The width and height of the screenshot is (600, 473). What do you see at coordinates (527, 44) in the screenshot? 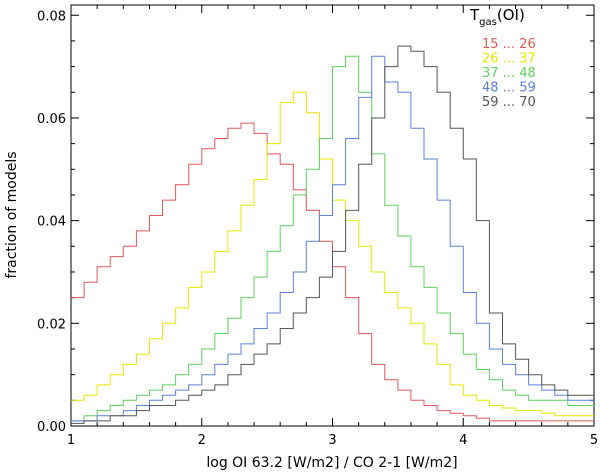
I see `legend-entry-high: 26` at bounding box center [527, 44].